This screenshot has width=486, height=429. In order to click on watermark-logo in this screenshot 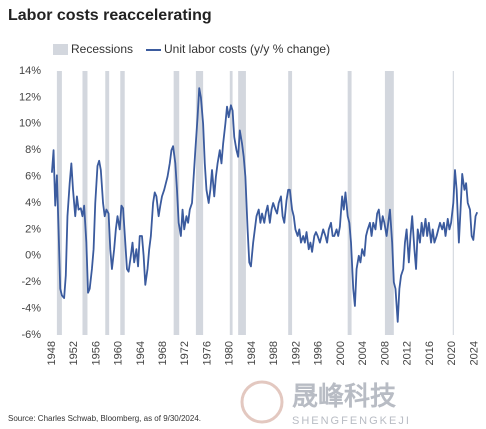, I will do `click(262, 402)`.